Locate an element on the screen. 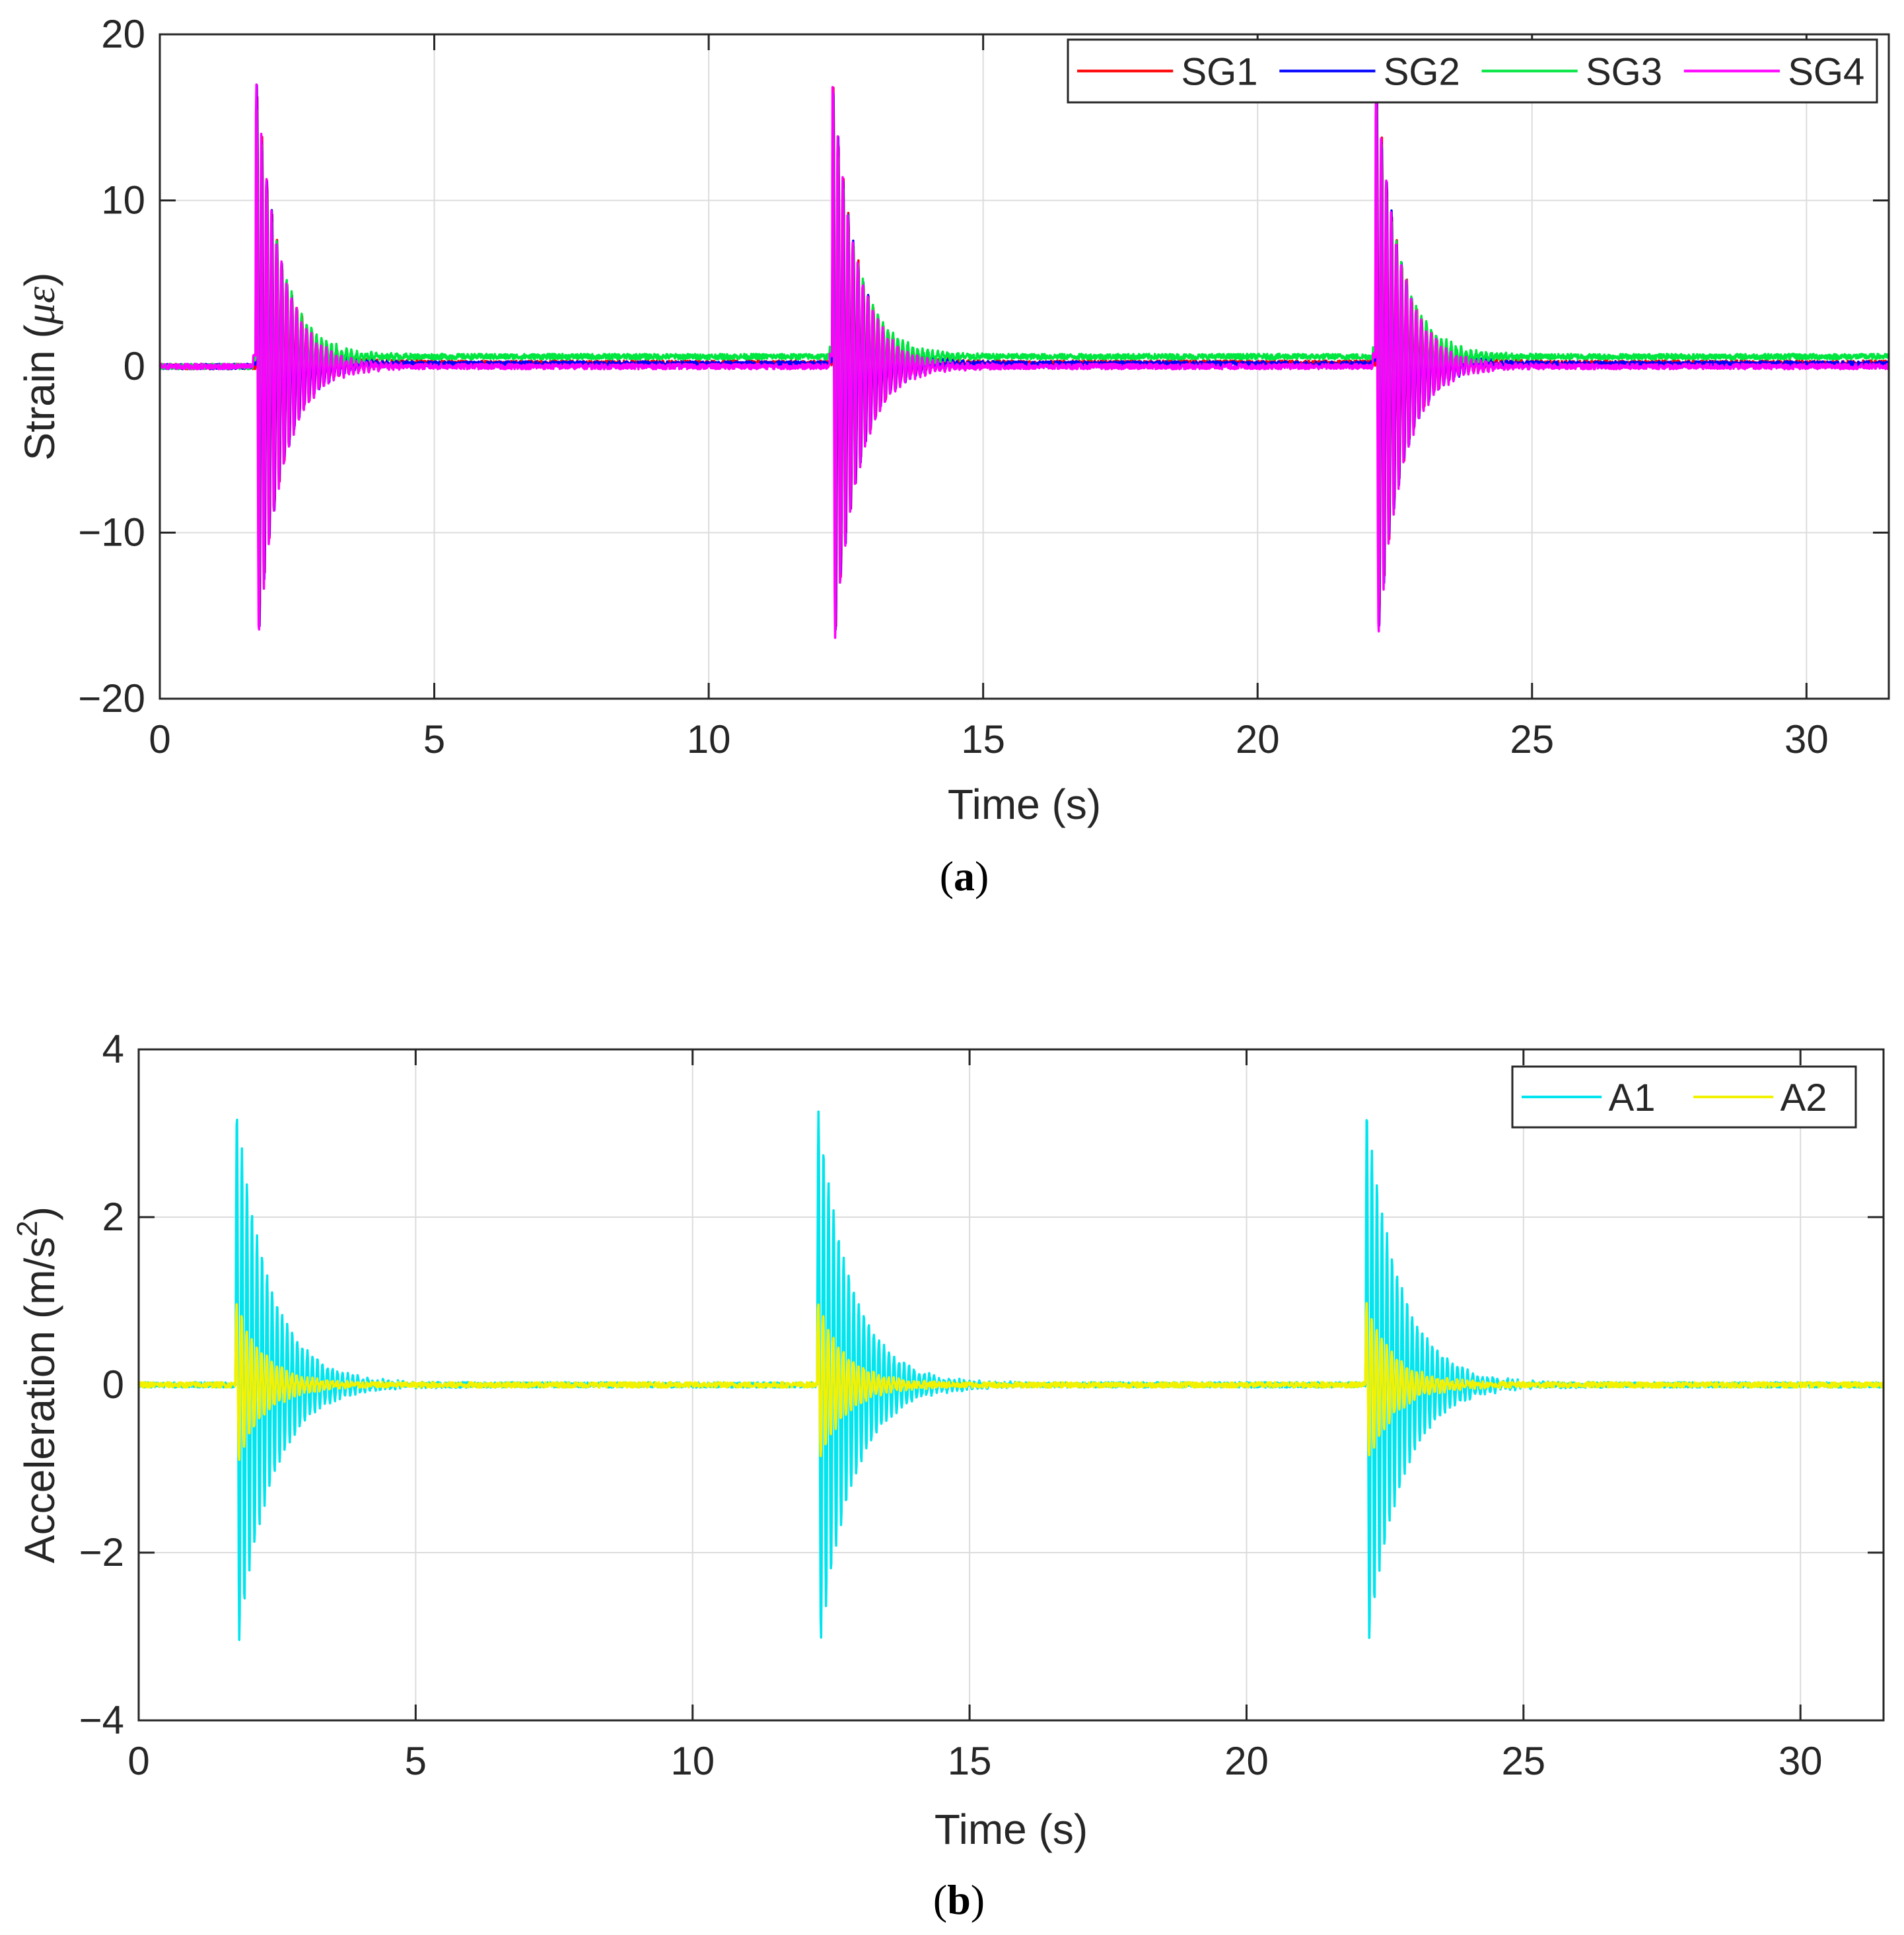 The image size is (1904, 1935). y-axis-unit-a: με is located at coordinates (40, 306).